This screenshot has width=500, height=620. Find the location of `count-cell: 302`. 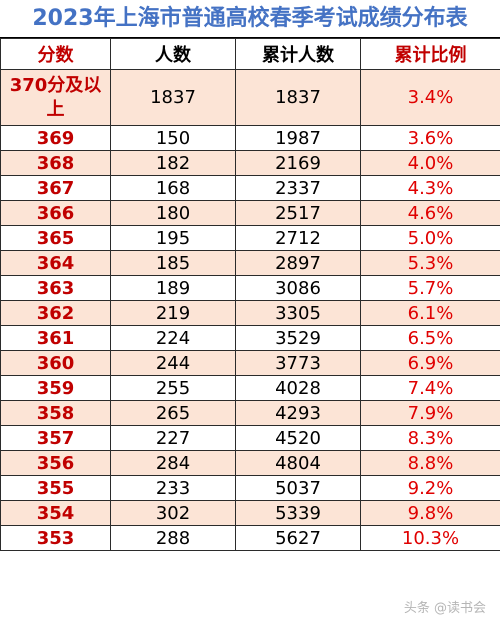

count-cell: 302 is located at coordinates (173, 513).